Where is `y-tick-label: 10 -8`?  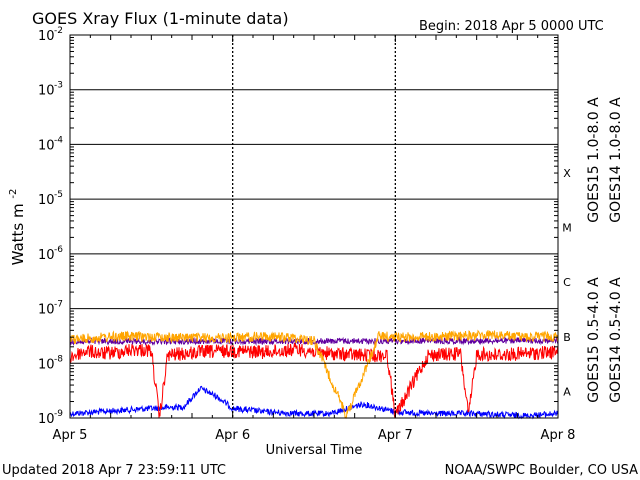
y-tick-label: 10 -8 is located at coordinates (50, 363).